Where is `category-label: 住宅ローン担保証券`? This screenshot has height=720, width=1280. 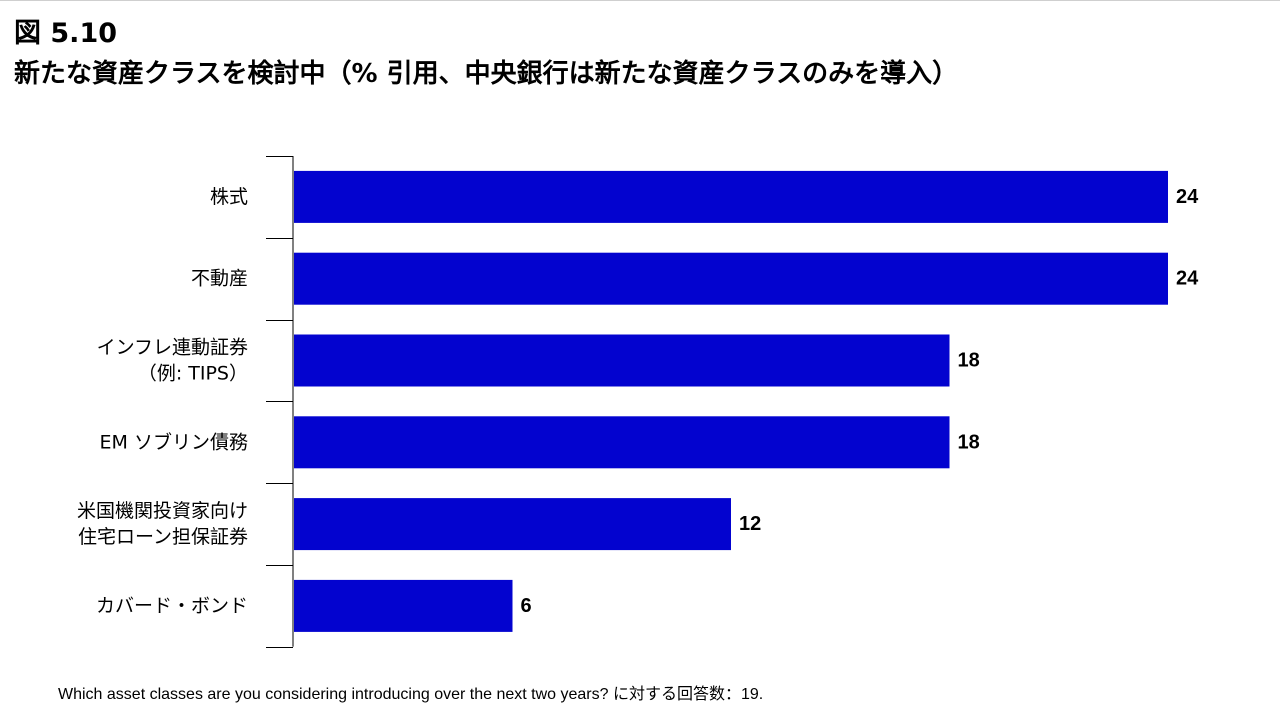 category-label: 住宅ローン担保証券 is located at coordinates (163, 537).